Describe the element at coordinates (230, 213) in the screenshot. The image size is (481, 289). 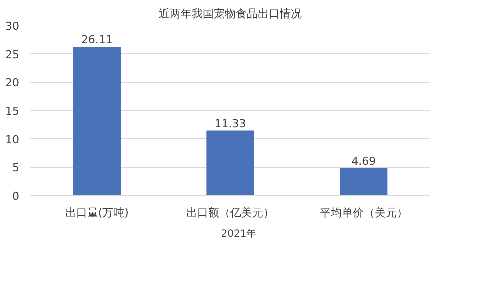
I see `x-tick-label: 出口额（亿美元）` at that location.